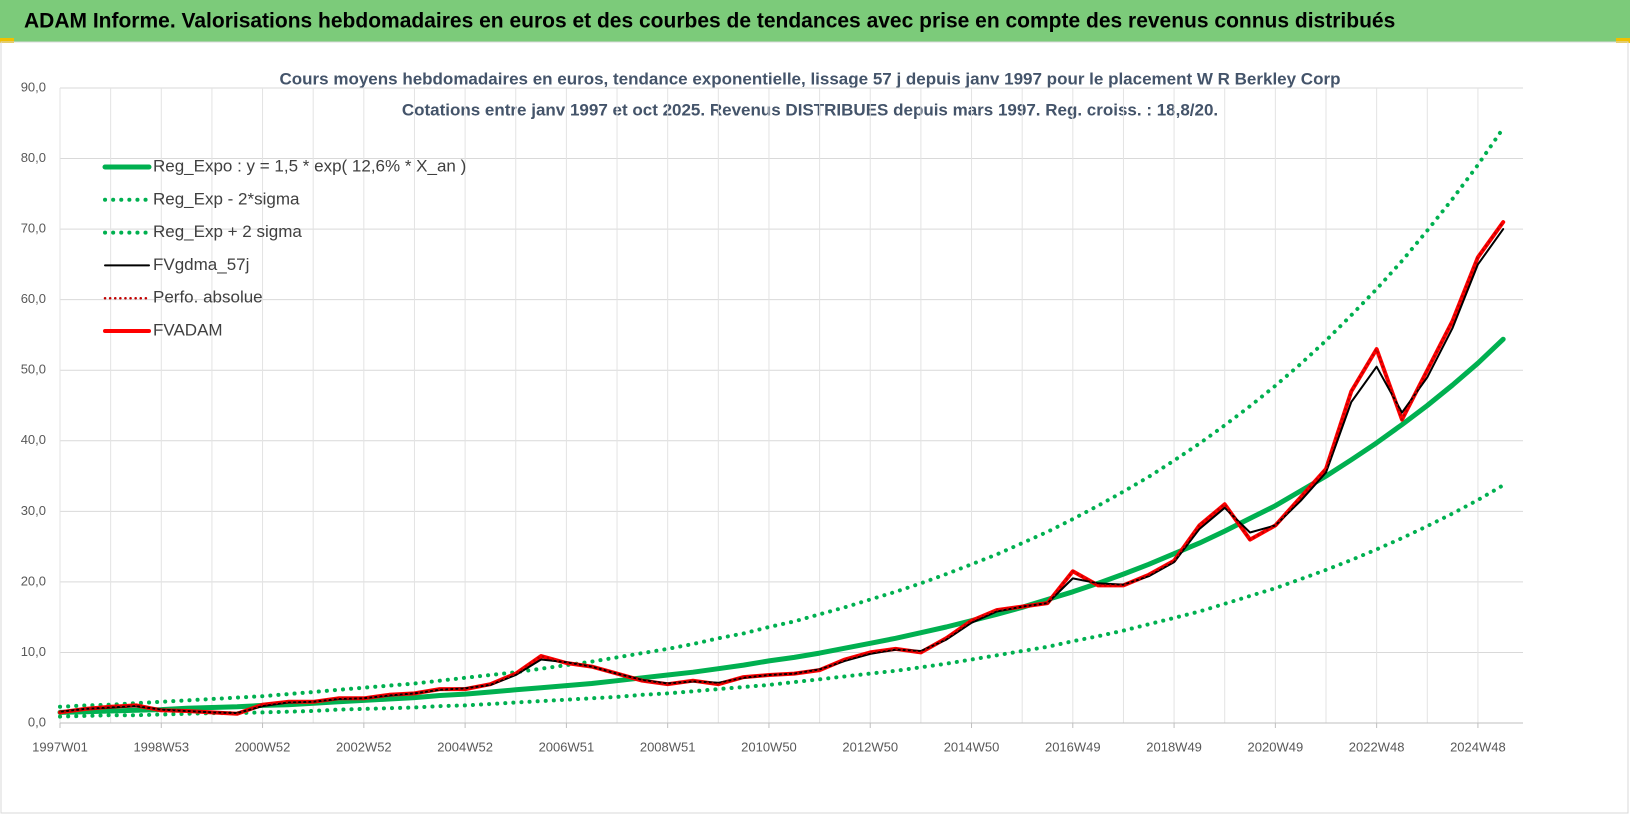 This screenshot has height=815, width=1630. Describe the element at coordinates (263, 746) in the screenshot. I see `x-tick-label: 2000W52` at that location.